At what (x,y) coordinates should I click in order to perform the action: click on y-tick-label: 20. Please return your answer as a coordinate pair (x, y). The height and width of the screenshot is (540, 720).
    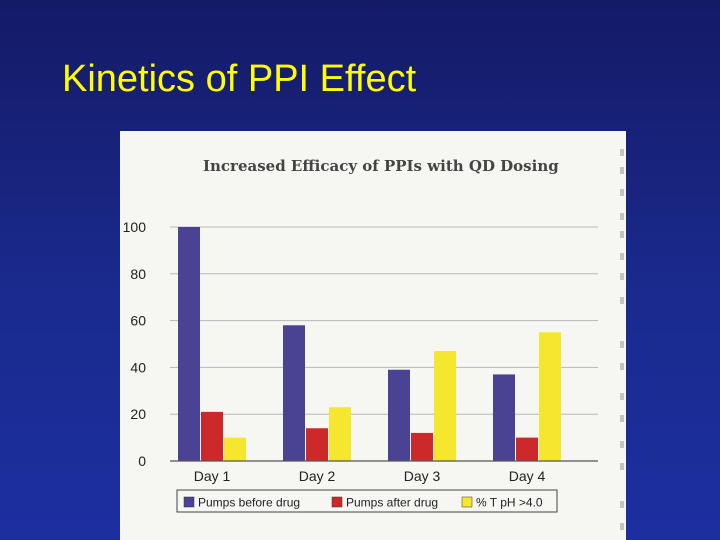
    Looking at the image, I should click on (138, 414).